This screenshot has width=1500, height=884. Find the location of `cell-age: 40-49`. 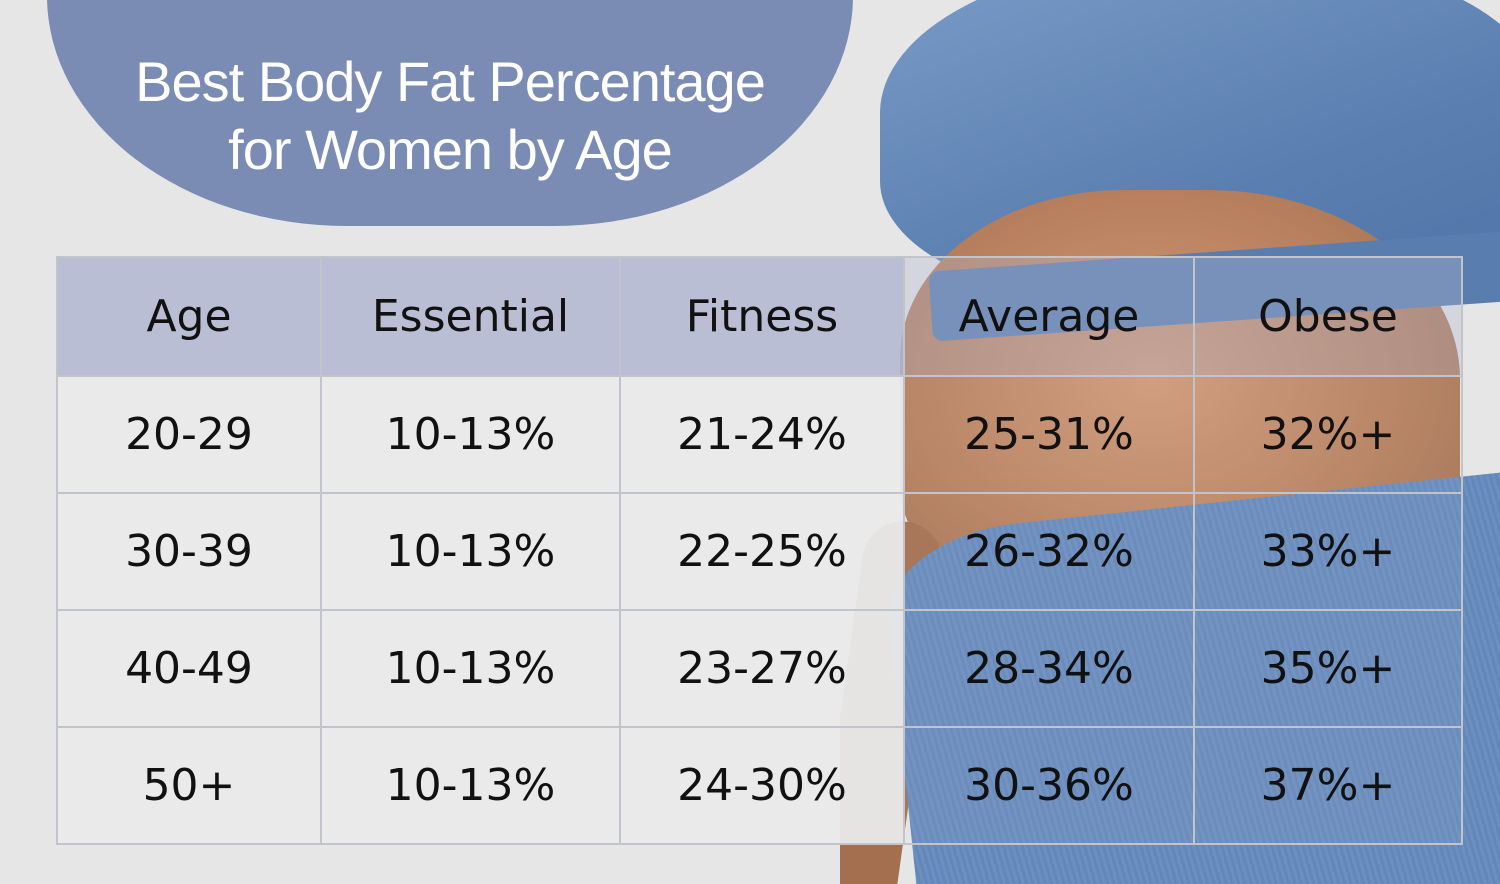

cell-age: 40-49 is located at coordinates (189, 668).